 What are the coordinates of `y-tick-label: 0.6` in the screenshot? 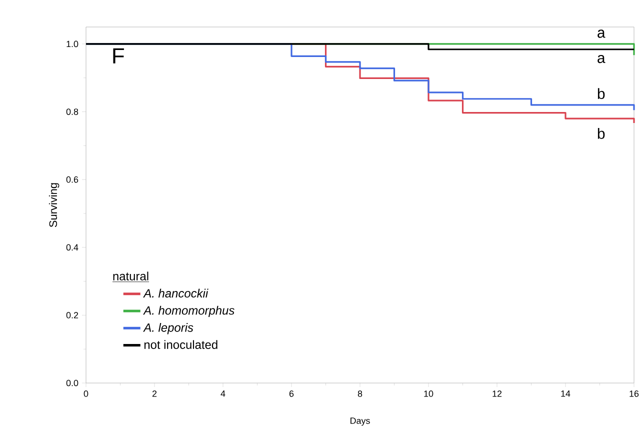 It's located at (72, 179).